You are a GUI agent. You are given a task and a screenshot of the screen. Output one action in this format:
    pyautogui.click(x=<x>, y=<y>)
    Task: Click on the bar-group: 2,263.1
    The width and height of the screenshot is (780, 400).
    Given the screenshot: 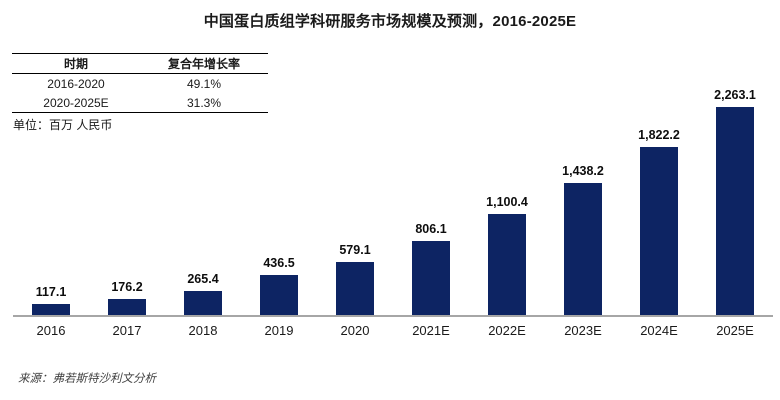 What is the action you would take?
    pyautogui.click(x=735, y=201)
    